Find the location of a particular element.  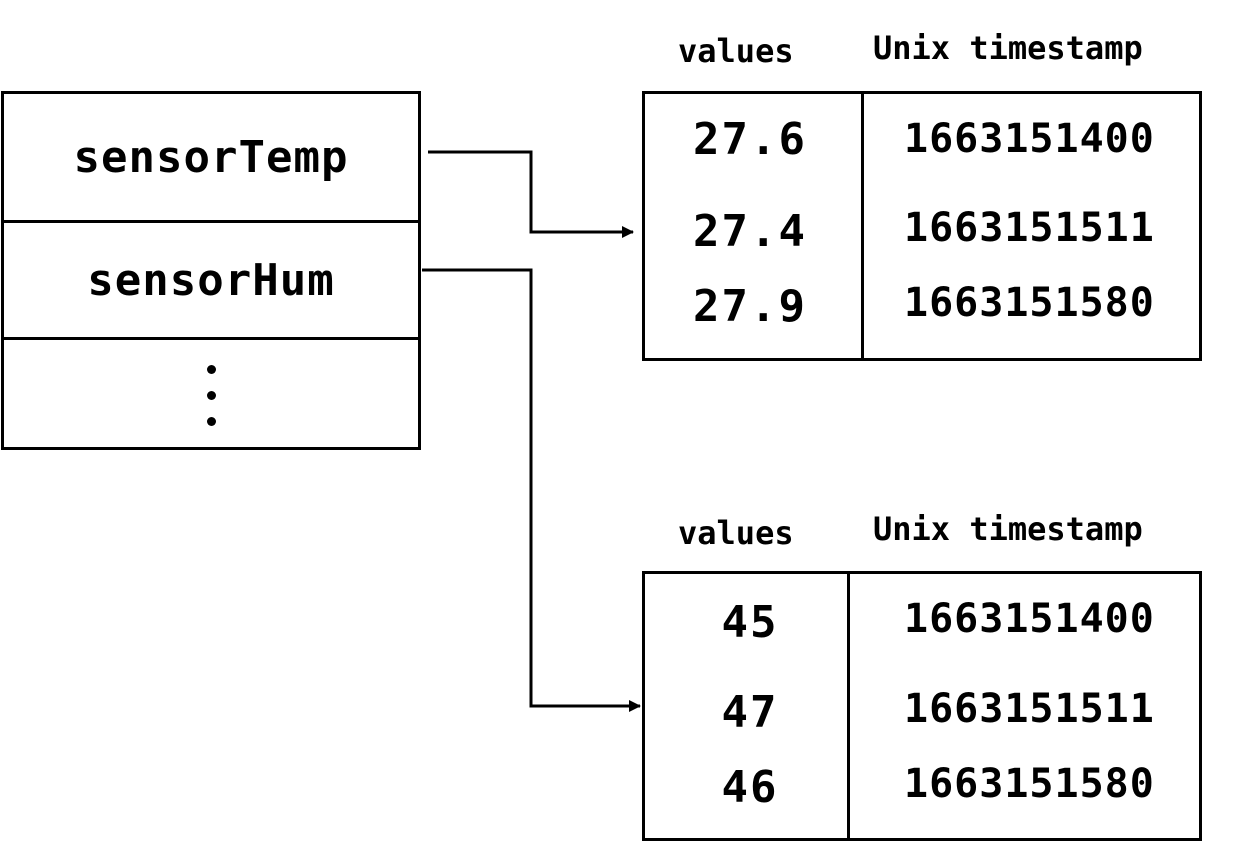

value-cell: 27.4 is located at coordinates (750, 231).